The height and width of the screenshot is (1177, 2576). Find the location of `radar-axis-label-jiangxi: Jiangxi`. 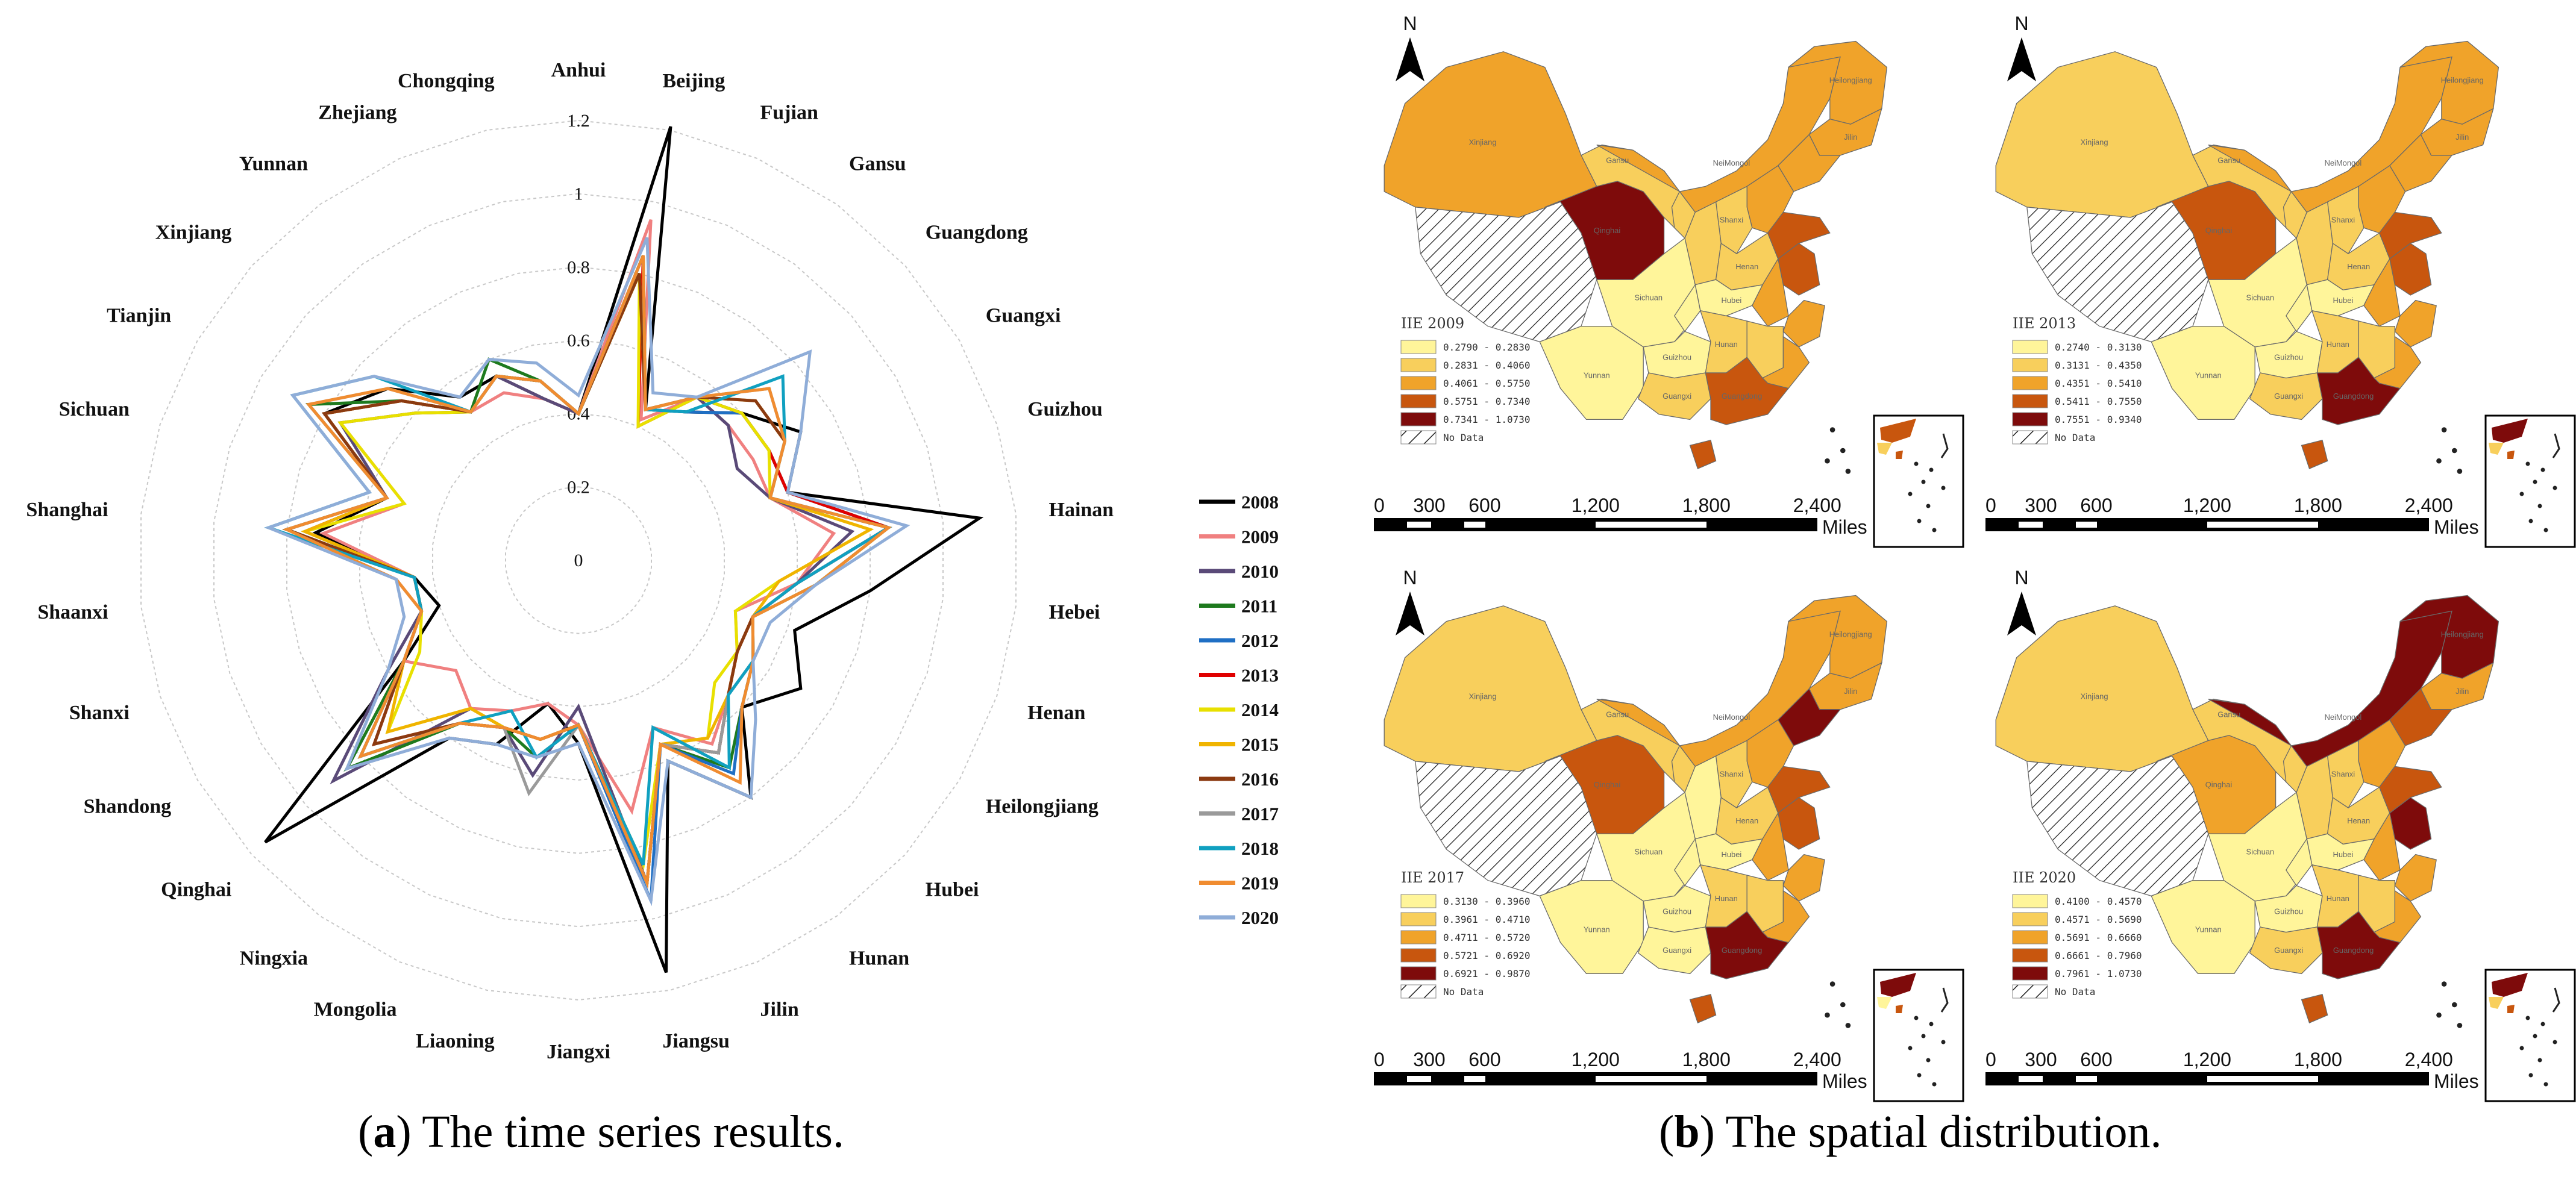

radar-axis-label-jiangxi: Jiangxi is located at coordinates (578, 1052).